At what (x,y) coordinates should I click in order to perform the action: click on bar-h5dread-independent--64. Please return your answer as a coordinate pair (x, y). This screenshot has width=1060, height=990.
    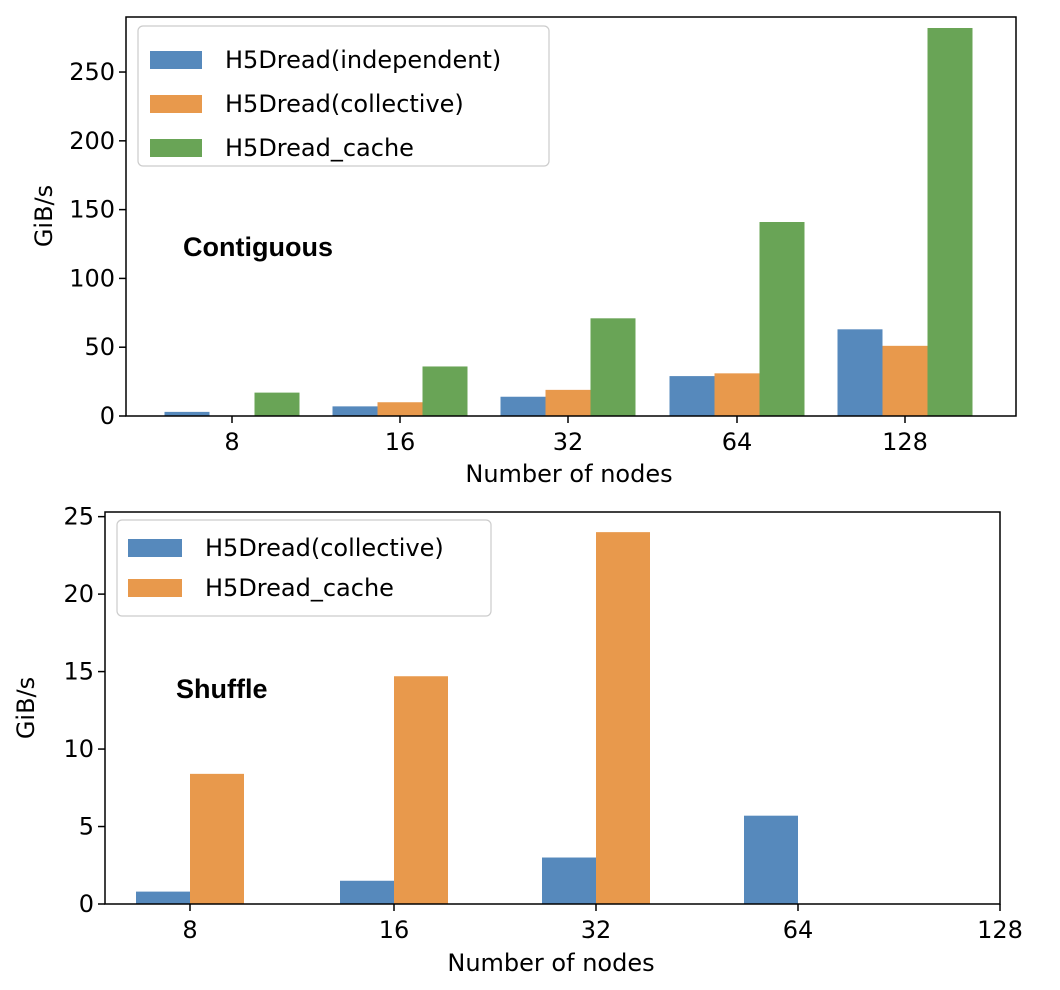
    Looking at the image, I should click on (692, 396).